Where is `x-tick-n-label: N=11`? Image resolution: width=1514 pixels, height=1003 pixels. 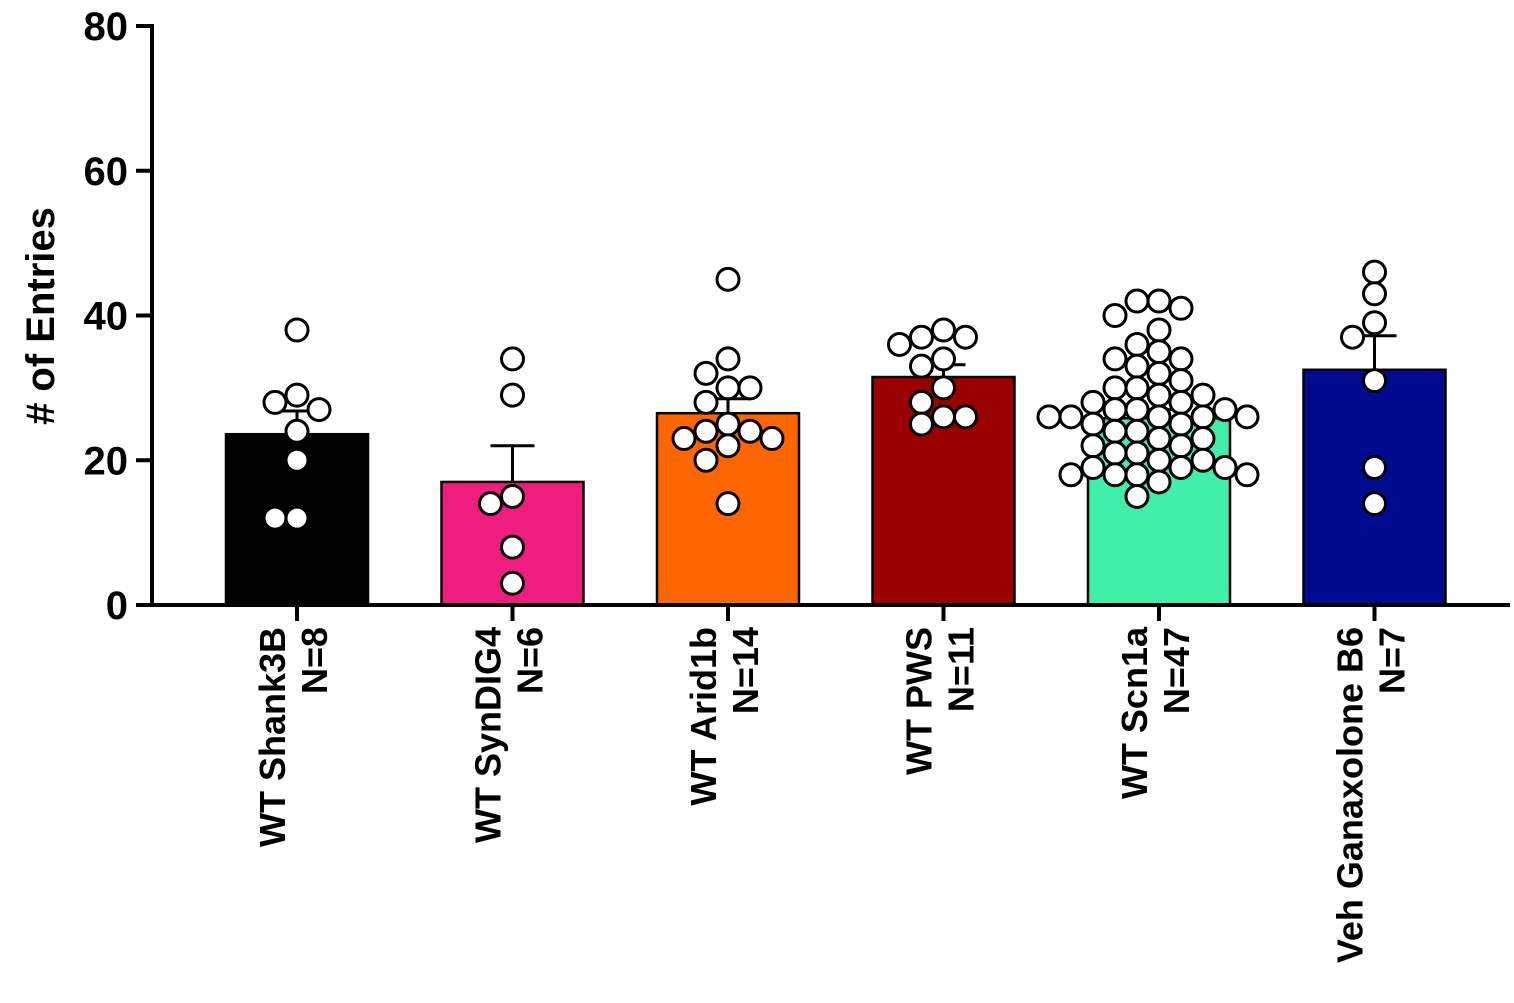 x-tick-n-label: N=11 is located at coordinates (961, 669).